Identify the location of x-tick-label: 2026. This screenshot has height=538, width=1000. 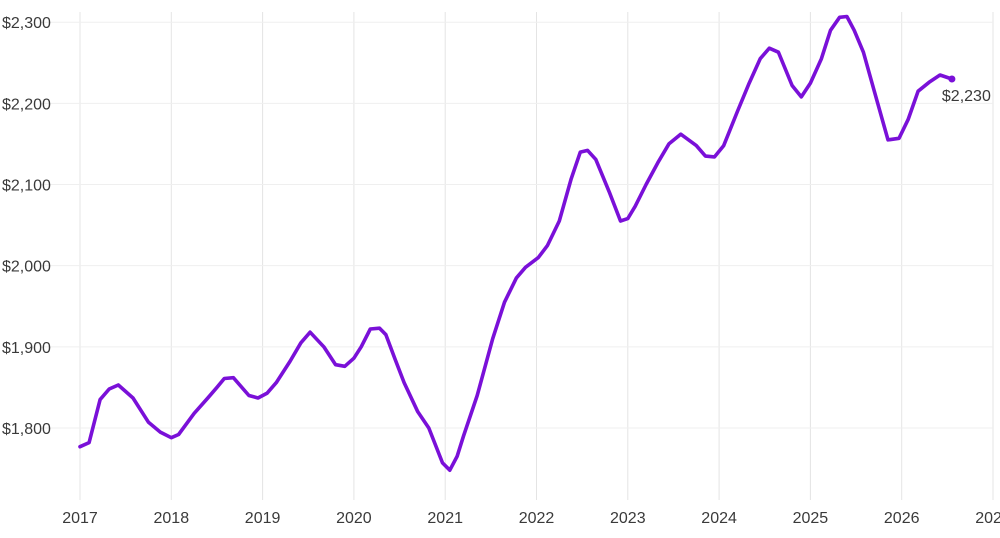
(902, 518).